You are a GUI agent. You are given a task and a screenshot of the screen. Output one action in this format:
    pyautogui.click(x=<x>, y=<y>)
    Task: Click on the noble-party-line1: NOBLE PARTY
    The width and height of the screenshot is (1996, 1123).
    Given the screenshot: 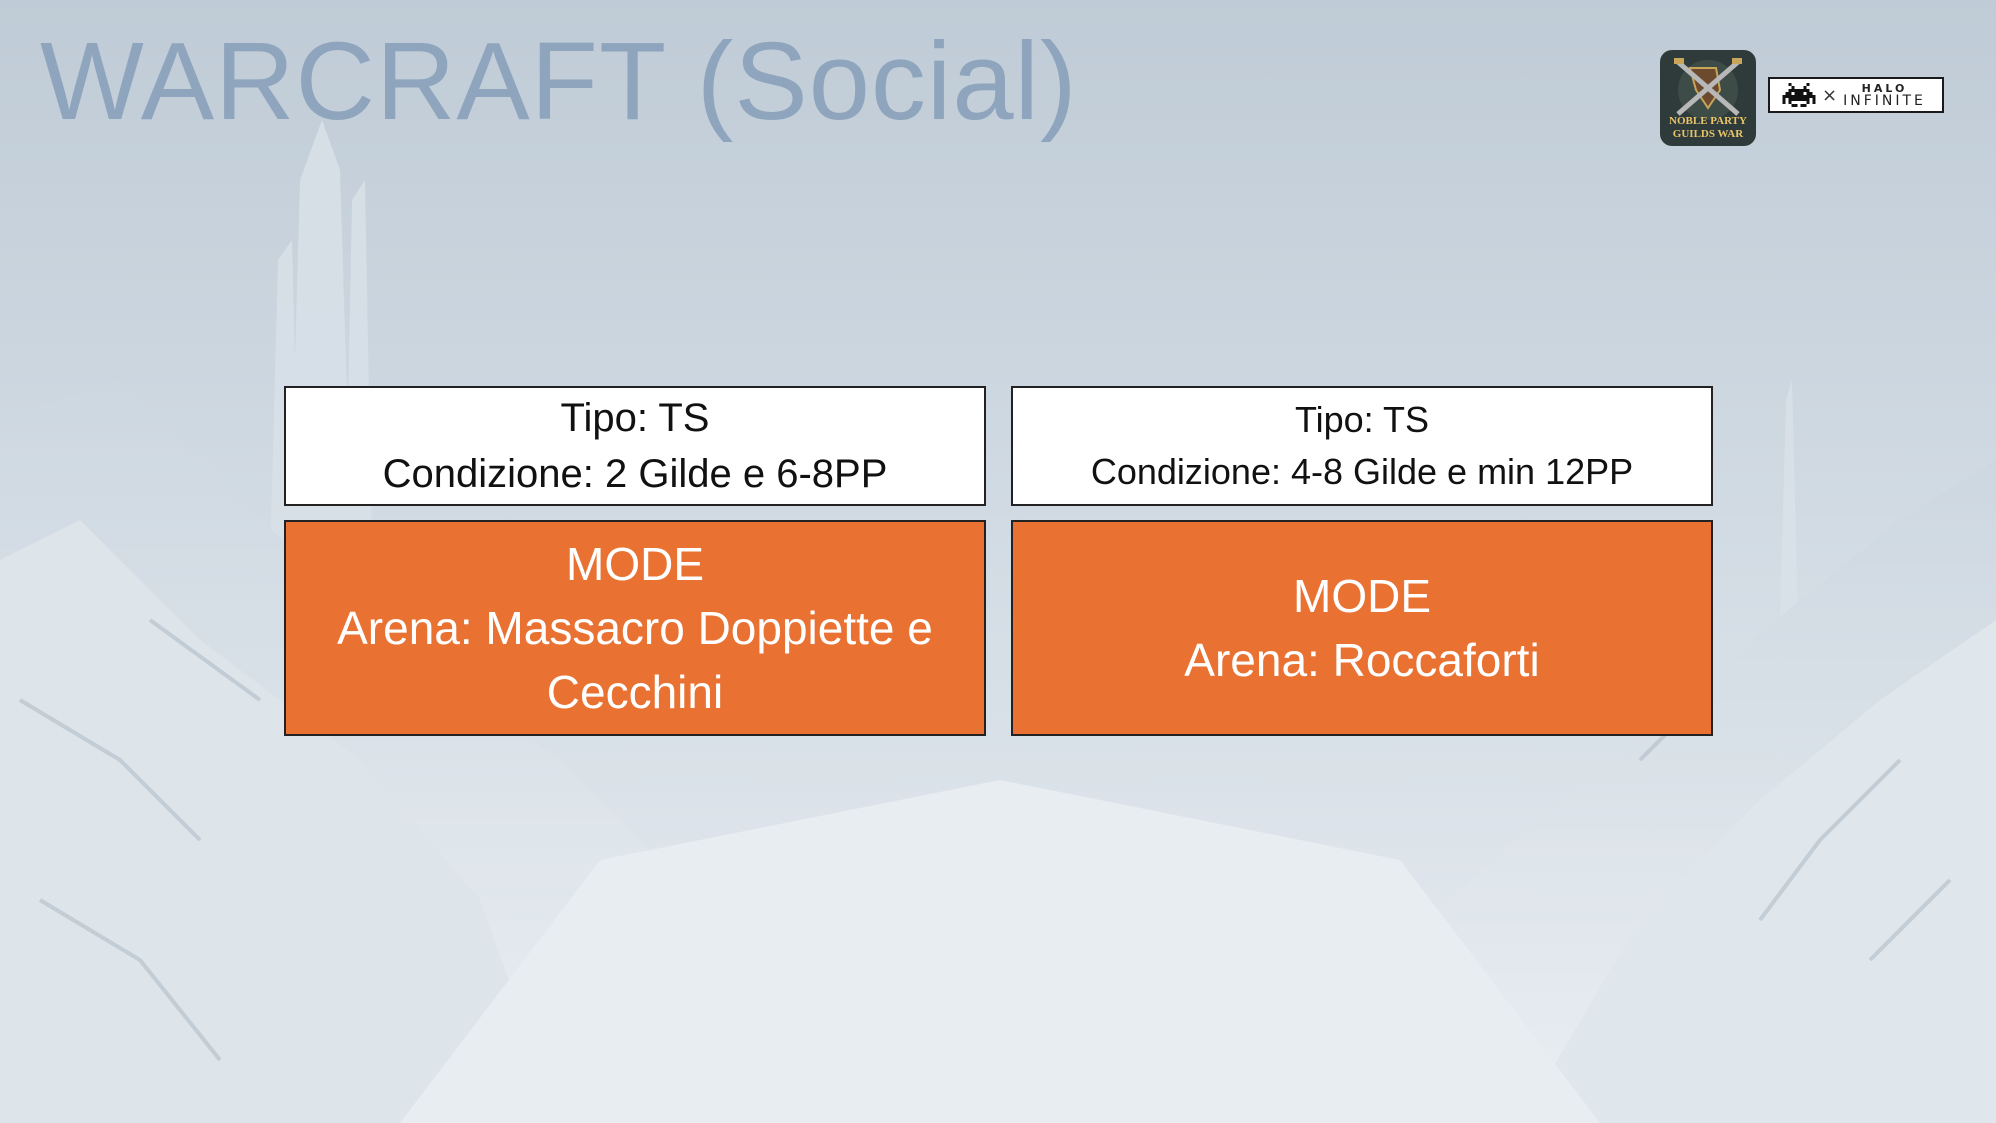 What is the action you would take?
    pyautogui.click(x=1708, y=121)
    